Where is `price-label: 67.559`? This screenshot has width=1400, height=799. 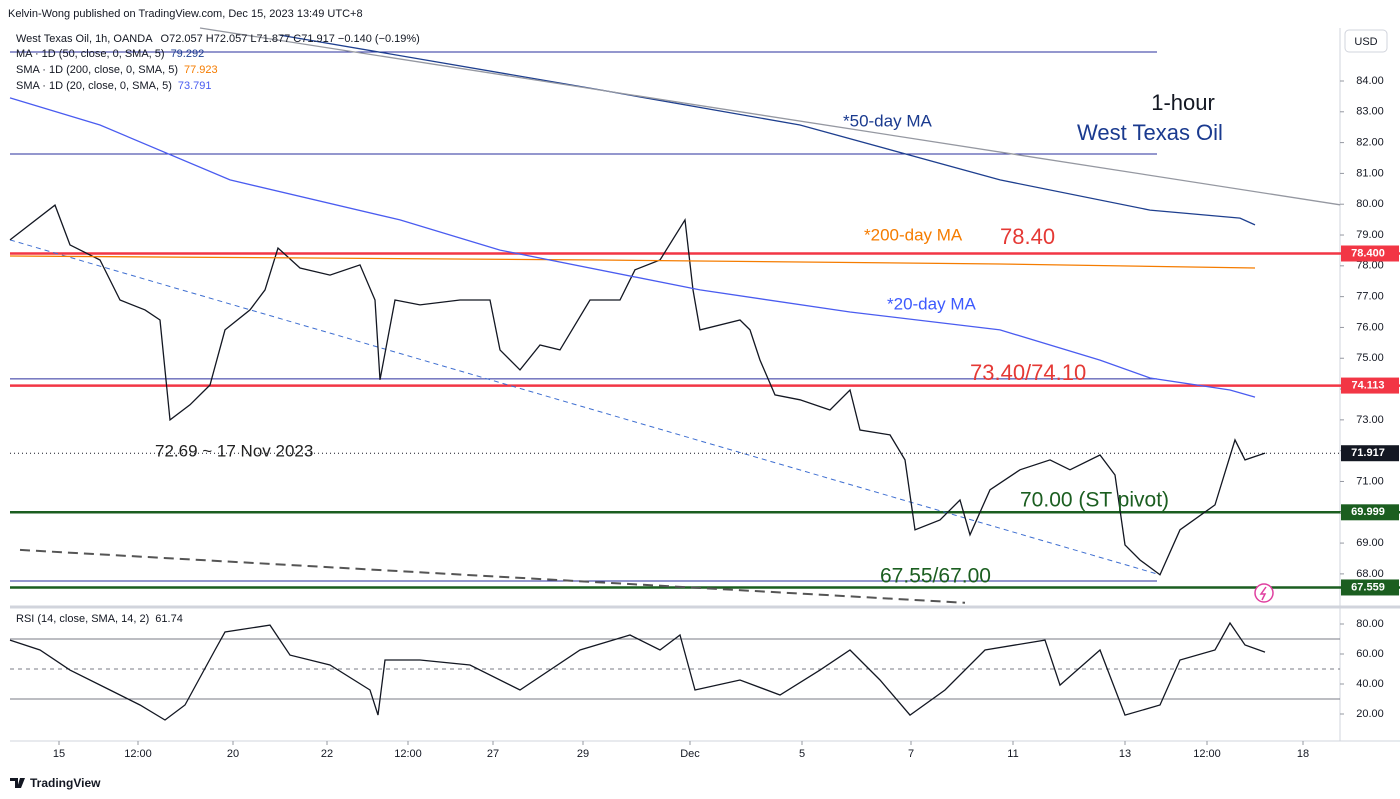
price-label: 67.559 is located at coordinates (1368, 587).